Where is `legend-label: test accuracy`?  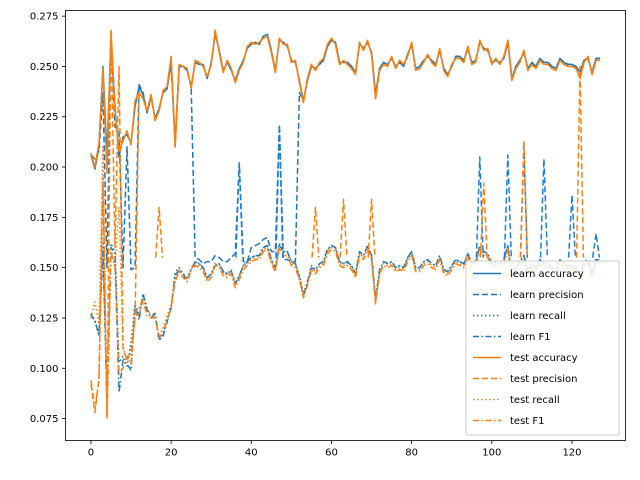
legend-label: test accuracy is located at coordinates (544, 358).